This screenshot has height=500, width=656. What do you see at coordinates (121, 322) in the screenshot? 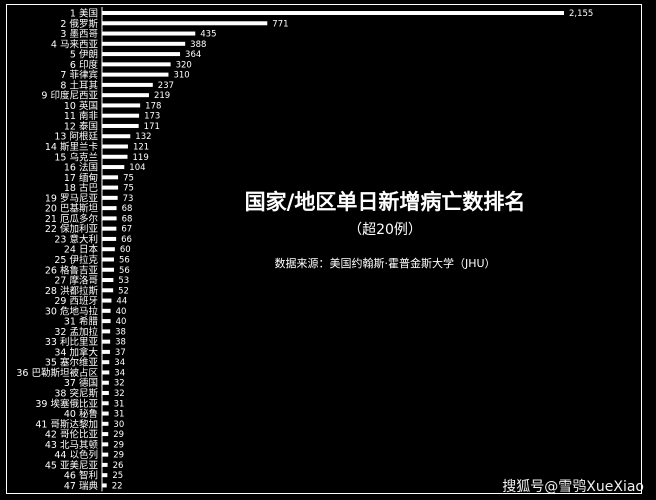
I see `value-label: 40` at bounding box center [121, 322].